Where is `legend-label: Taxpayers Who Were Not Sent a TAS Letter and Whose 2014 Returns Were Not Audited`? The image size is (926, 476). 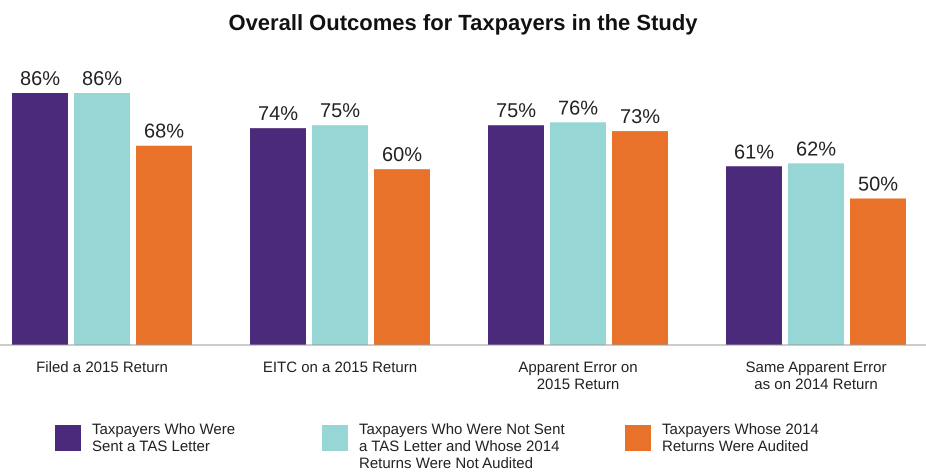 legend-label: Taxpayers Who Were Not Sent a TAS Letter and Whose 2014 Returns Were Not Audited is located at coordinates (462, 446).